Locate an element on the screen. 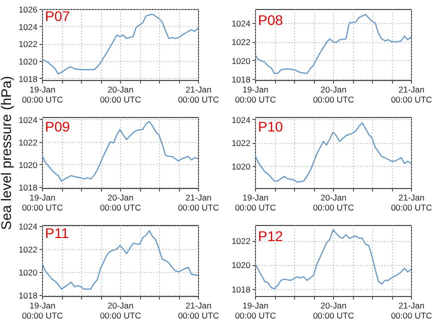 This screenshot has height=327, width=435. chart-title: P07 is located at coordinates (57, 16).